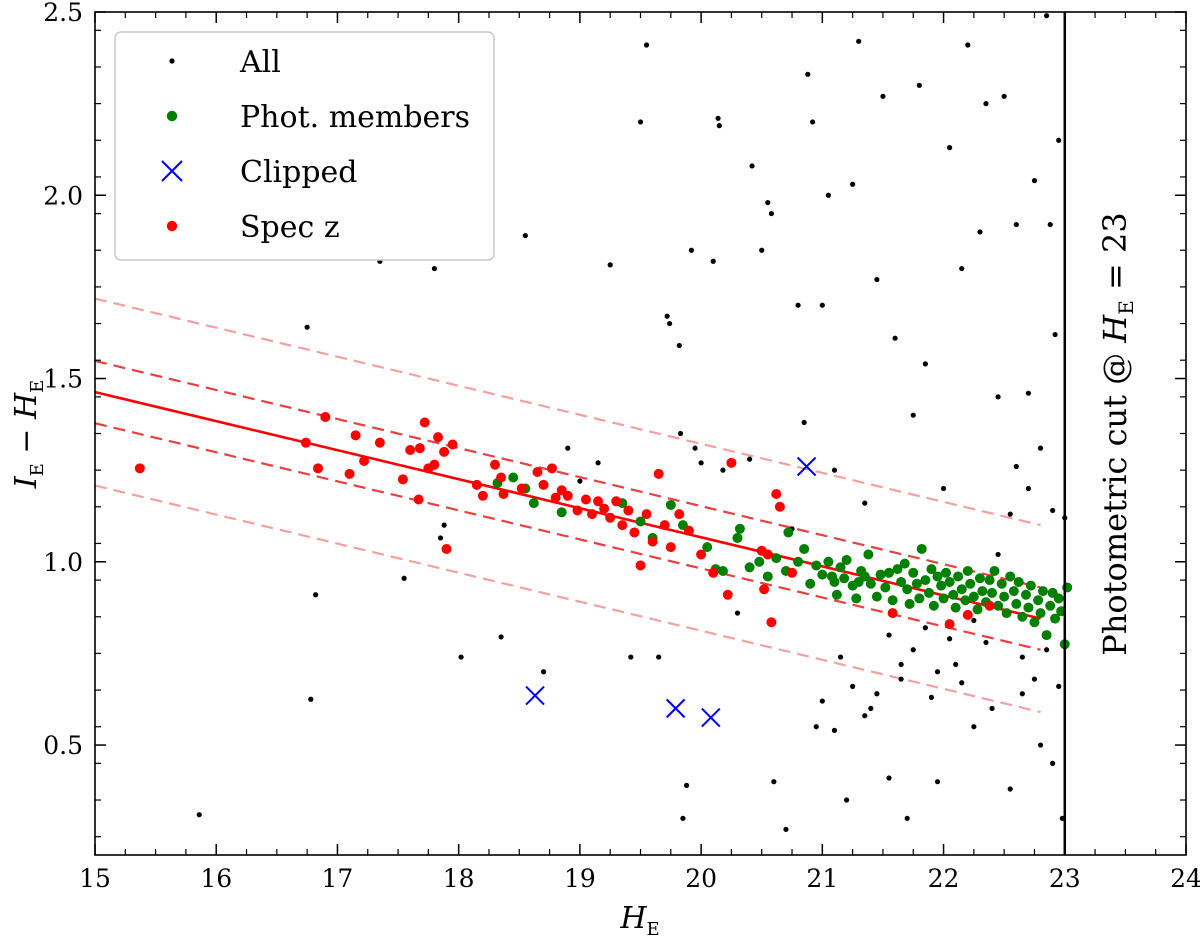  Describe the element at coordinates (290, 227) in the screenshot. I see `legend-label-spec-z: Spec z` at that location.